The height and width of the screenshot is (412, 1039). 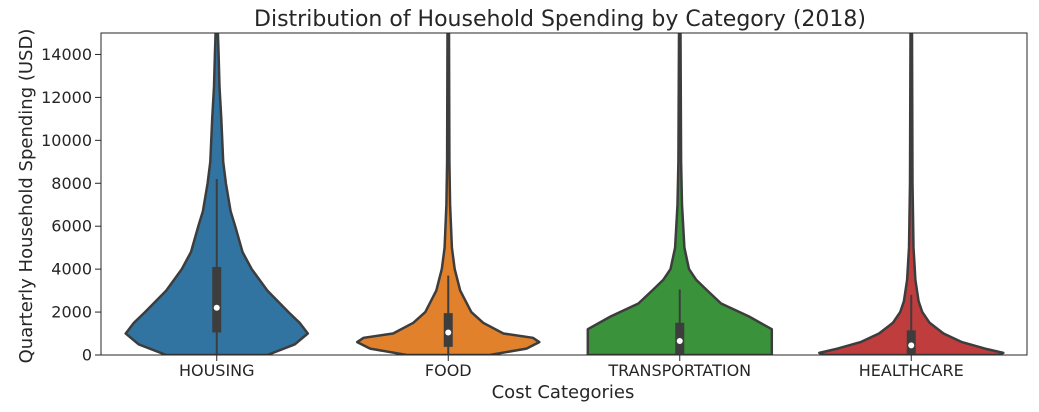 I want to click on x-tick-label-transportation: TRANSPORTATION, so click(x=679, y=370).